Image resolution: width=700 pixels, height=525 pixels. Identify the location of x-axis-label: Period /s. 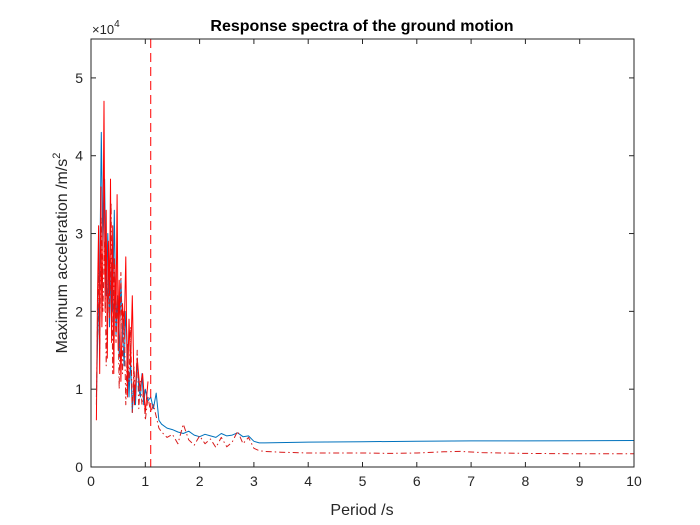
(361, 510).